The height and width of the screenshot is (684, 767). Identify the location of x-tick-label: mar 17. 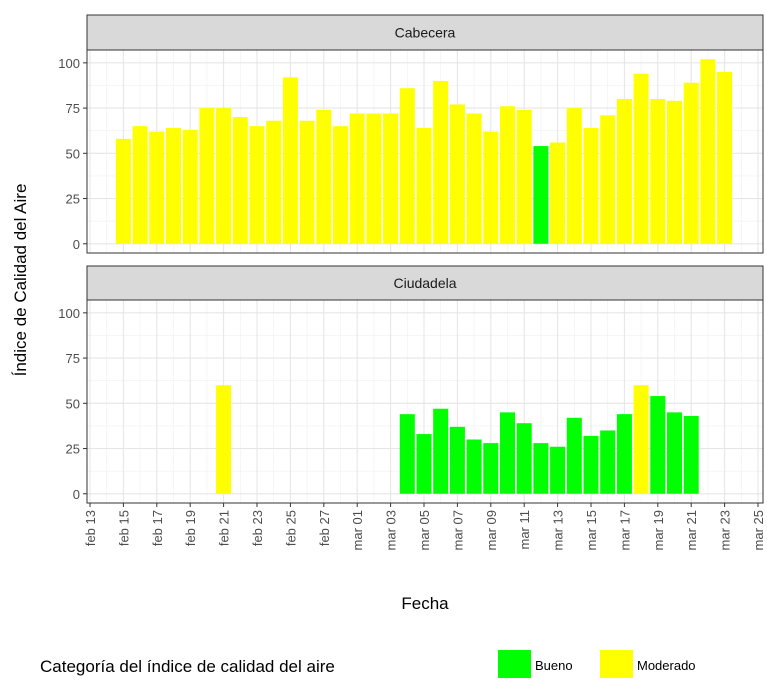
(624, 530).